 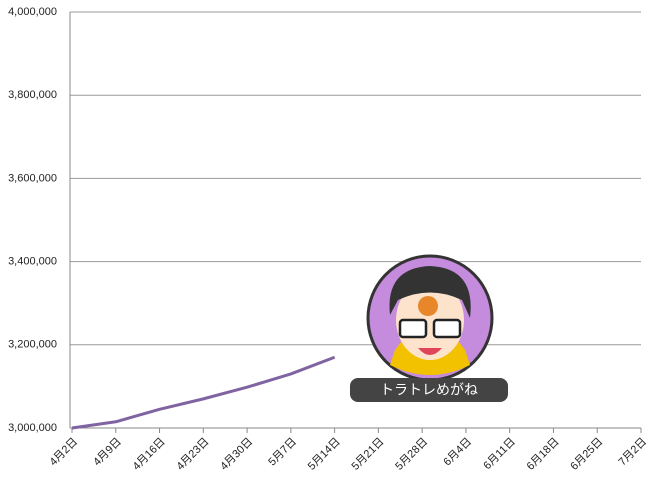 What do you see at coordinates (632, 452) in the screenshot?
I see `x-tick-label: 7月2日` at bounding box center [632, 452].